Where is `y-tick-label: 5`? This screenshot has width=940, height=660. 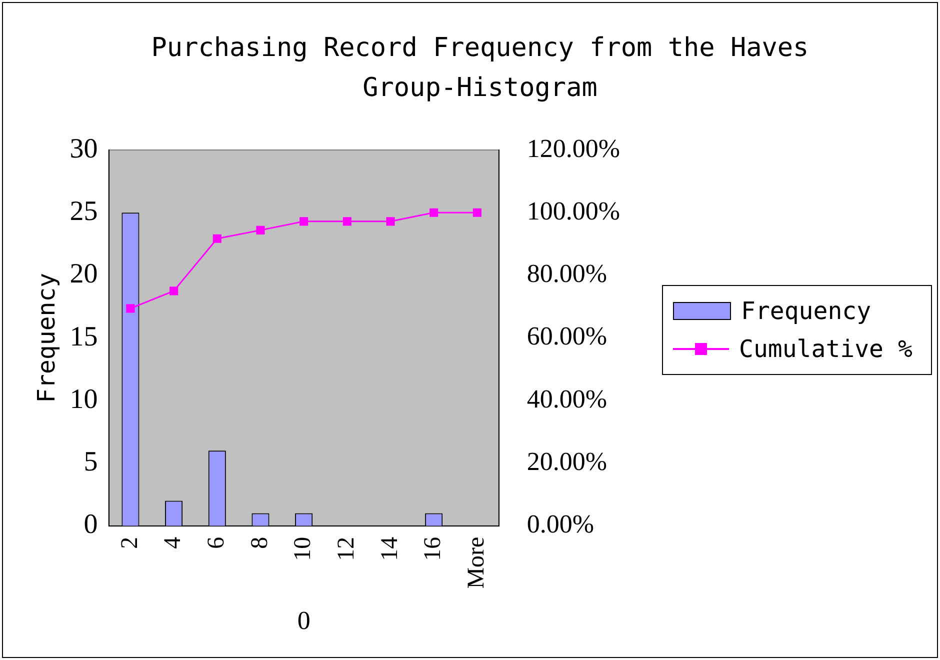
y-tick-label: 5 is located at coordinates (91, 462).